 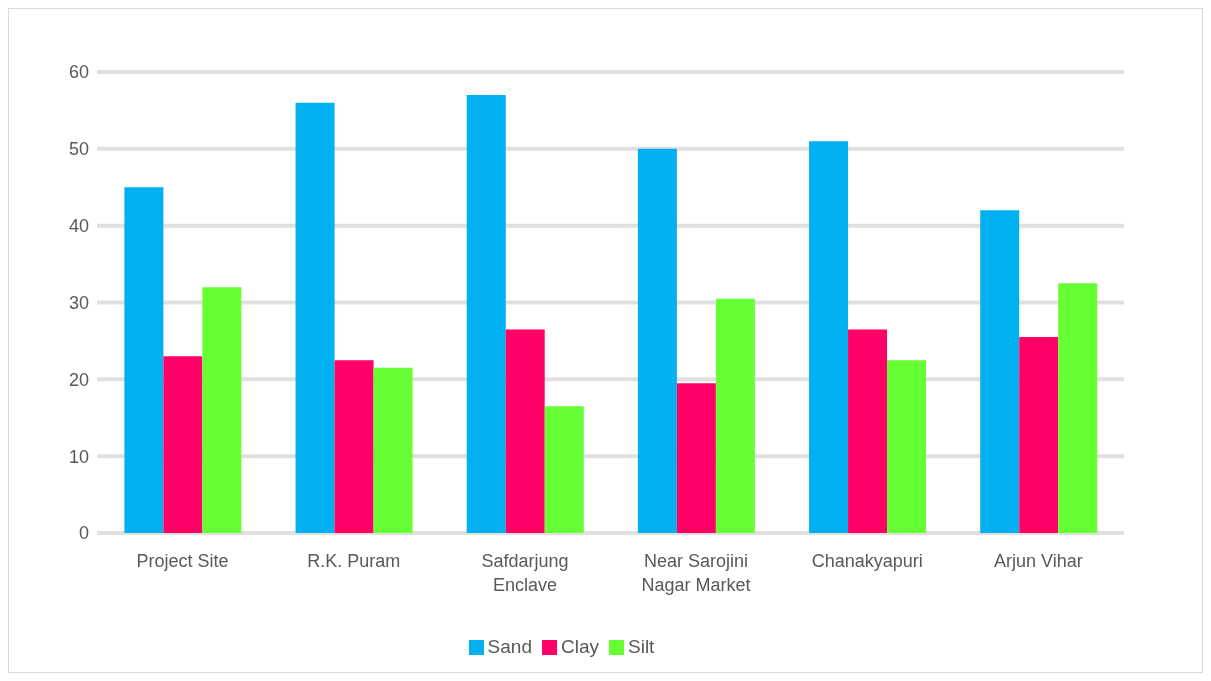 What do you see at coordinates (83, 533) in the screenshot?
I see `y-tick-label: 0` at bounding box center [83, 533].